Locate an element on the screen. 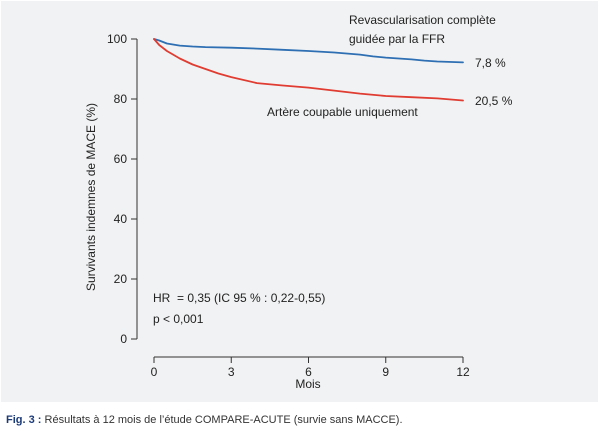 The image size is (600, 438). hazard-ratio-annotation: HR = 0,35 (IC 95 % : 0,22-0,55) is located at coordinates (239, 298).